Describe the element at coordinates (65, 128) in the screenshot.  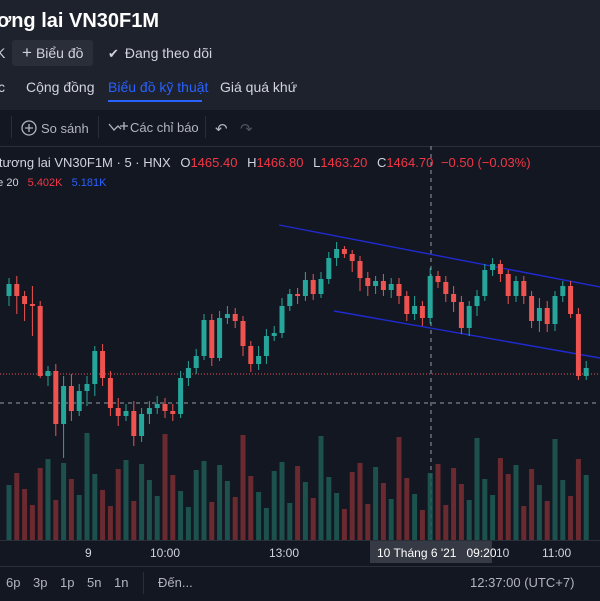
I see `compare-label: So sánh` at that location.